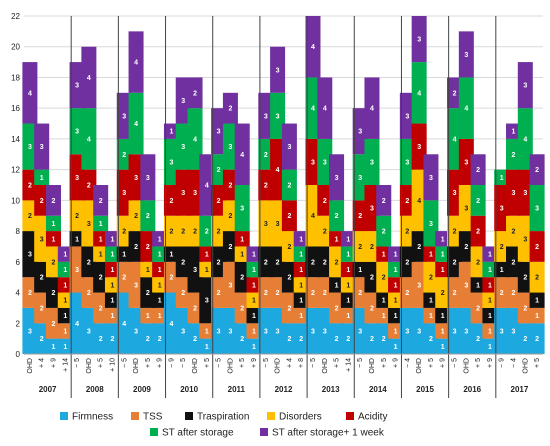 This screenshot has width=550, height=446. What do you see at coordinates (15, 170) in the screenshot?
I see `y-tick-label: 12` at bounding box center [15, 170].